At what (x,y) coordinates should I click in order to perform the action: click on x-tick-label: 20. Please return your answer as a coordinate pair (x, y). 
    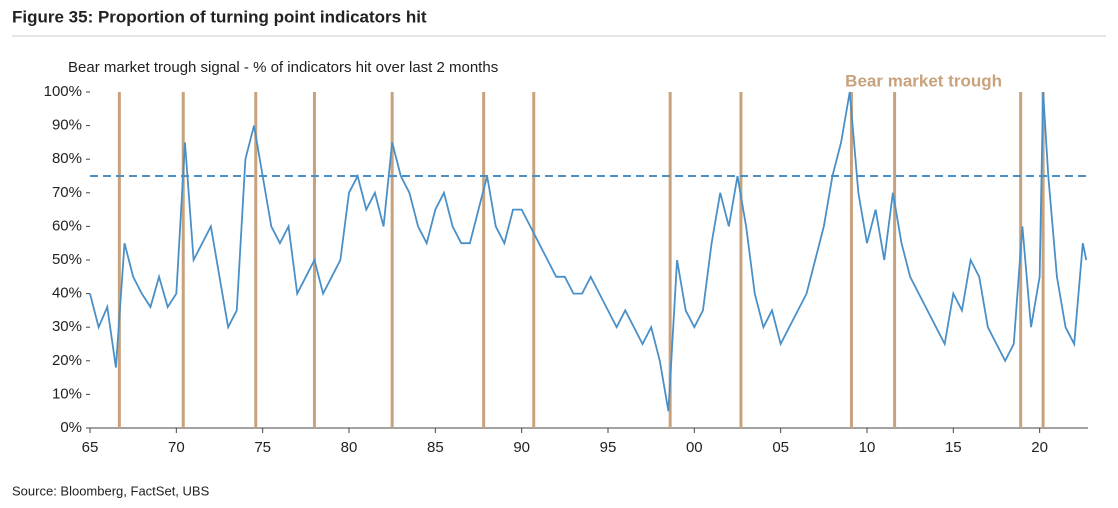
    Looking at the image, I should click on (1039, 447).